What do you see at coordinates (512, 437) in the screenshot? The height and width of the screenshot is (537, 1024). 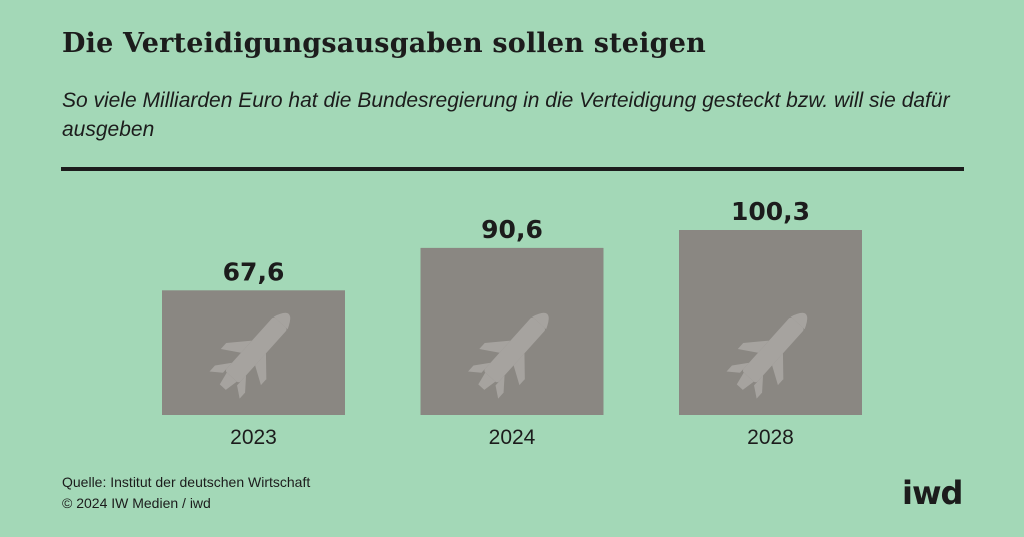 I see `category-label: 2024` at bounding box center [512, 437].